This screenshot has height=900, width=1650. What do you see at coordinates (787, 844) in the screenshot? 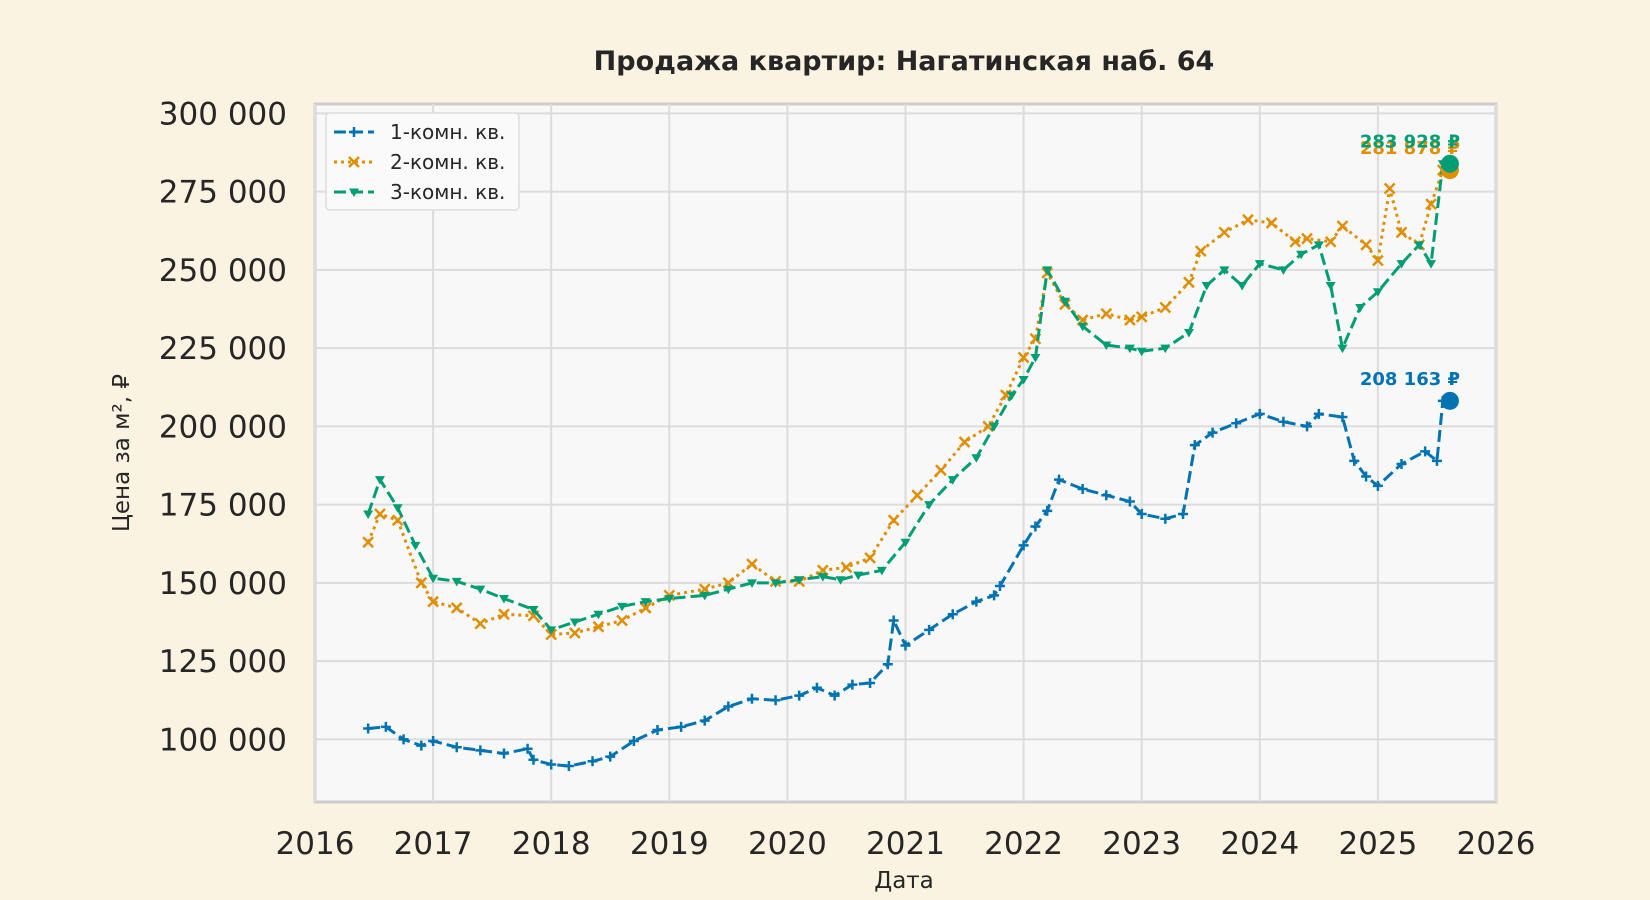
I see `x-tick-label: 2020` at bounding box center [787, 844].